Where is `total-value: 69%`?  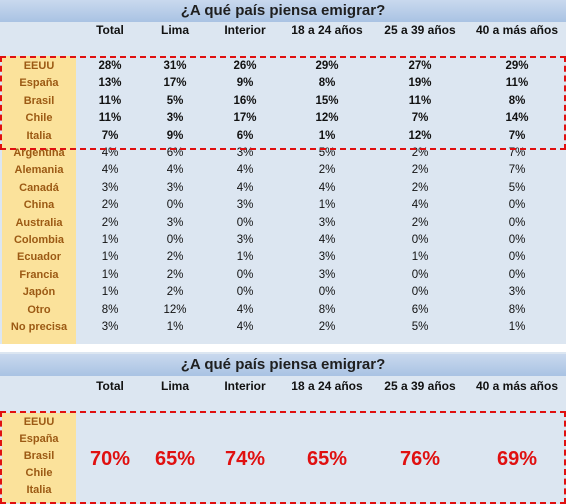 total-value: 69% is located at coordinates (517, 459).